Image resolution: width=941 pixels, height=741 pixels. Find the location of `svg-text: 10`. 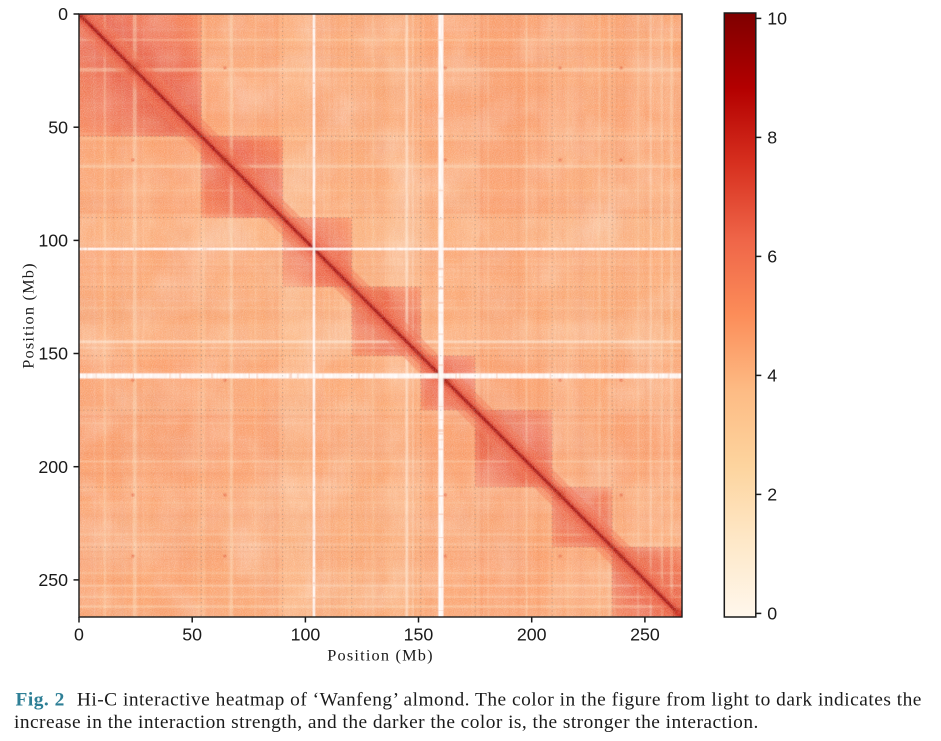

svg-text: 10 is located at coordinates (777, 19).